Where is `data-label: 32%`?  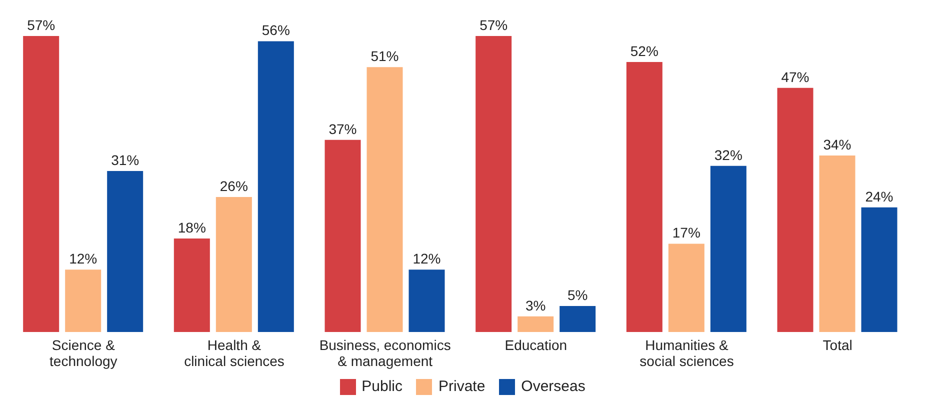 data-label: 32% is located at coordinates (728, 154).